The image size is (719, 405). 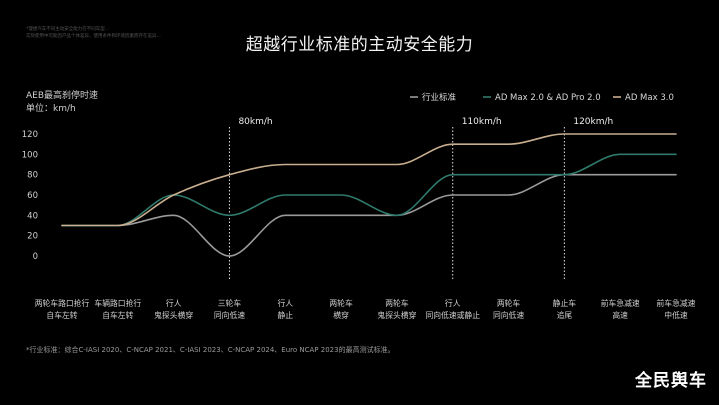 What do you see at coordinates (62, 96) in the screenshot?
I see `y-axis-label: AEB最高刹停时速` at bounding box center [62, 96].